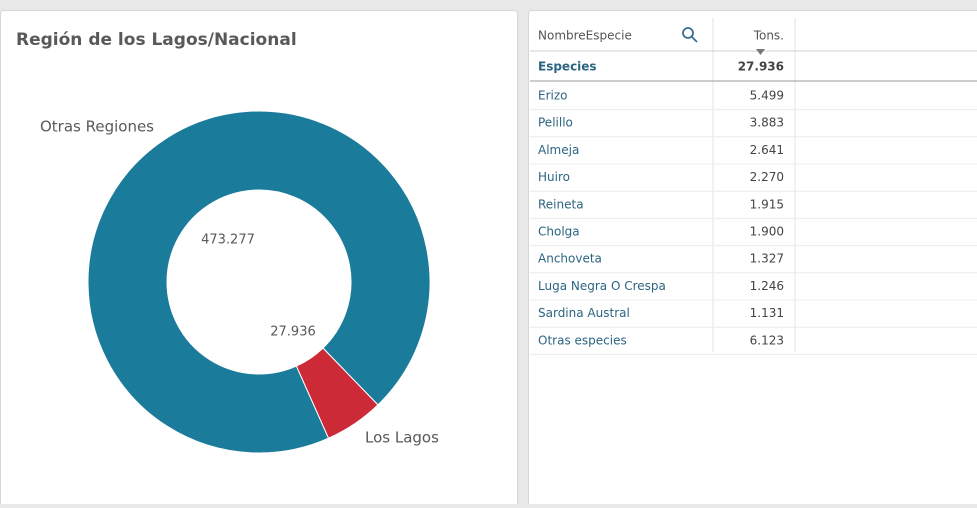  Describe the element at coordinates (767, 204) in the screenshot. I see `row-value: 1.915` at that location.